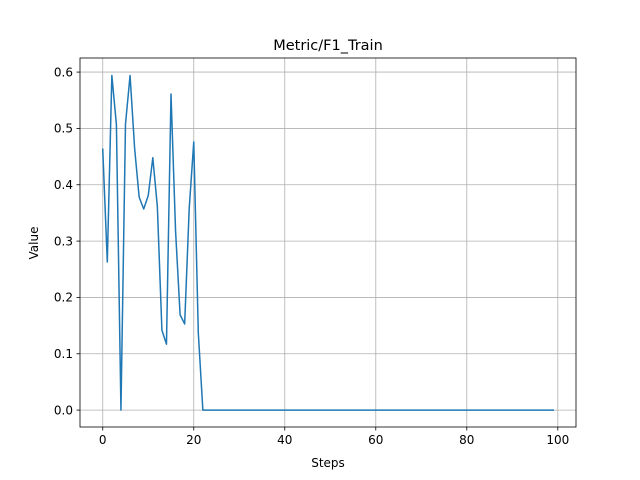  What do you see at coordinates (63, 298) in the screenshot?
I see `y-tick-label: 0.2` at bounding box center [63, 298].